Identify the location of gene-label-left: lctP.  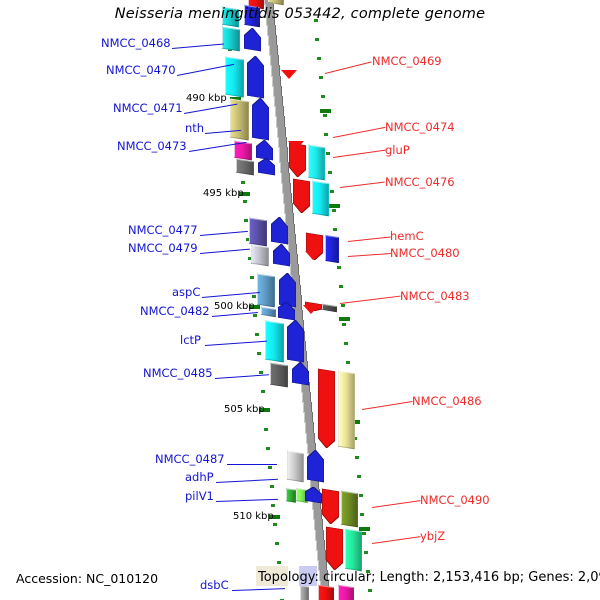
(190, 340).